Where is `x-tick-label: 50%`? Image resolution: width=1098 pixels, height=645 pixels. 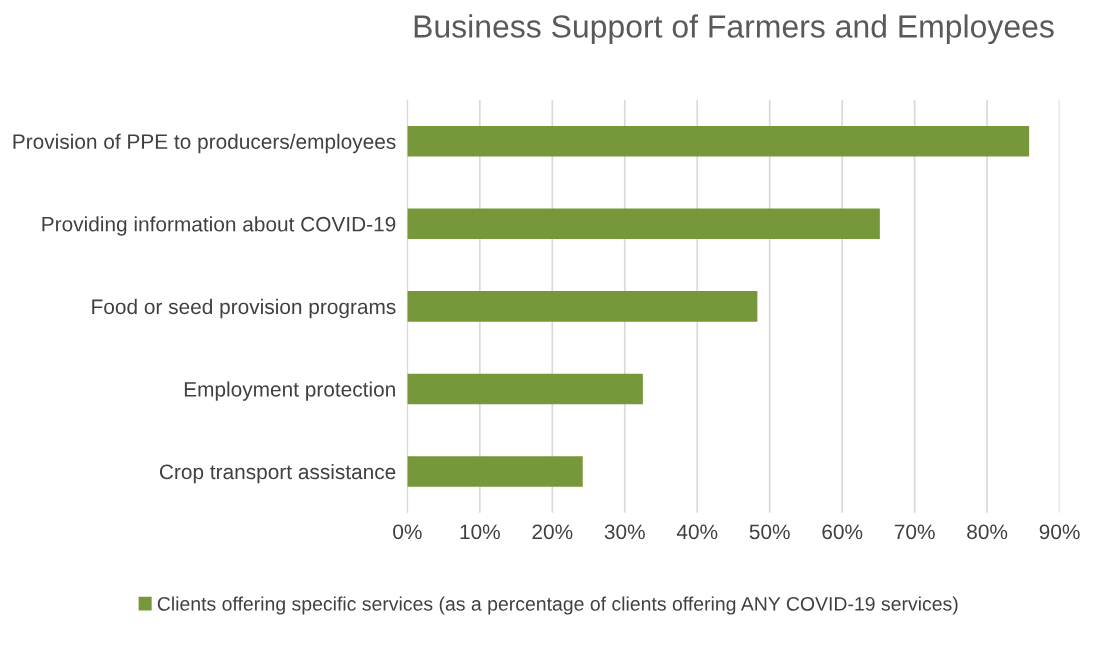
x-tick-label: 50% is located at coordinates (769, 532).